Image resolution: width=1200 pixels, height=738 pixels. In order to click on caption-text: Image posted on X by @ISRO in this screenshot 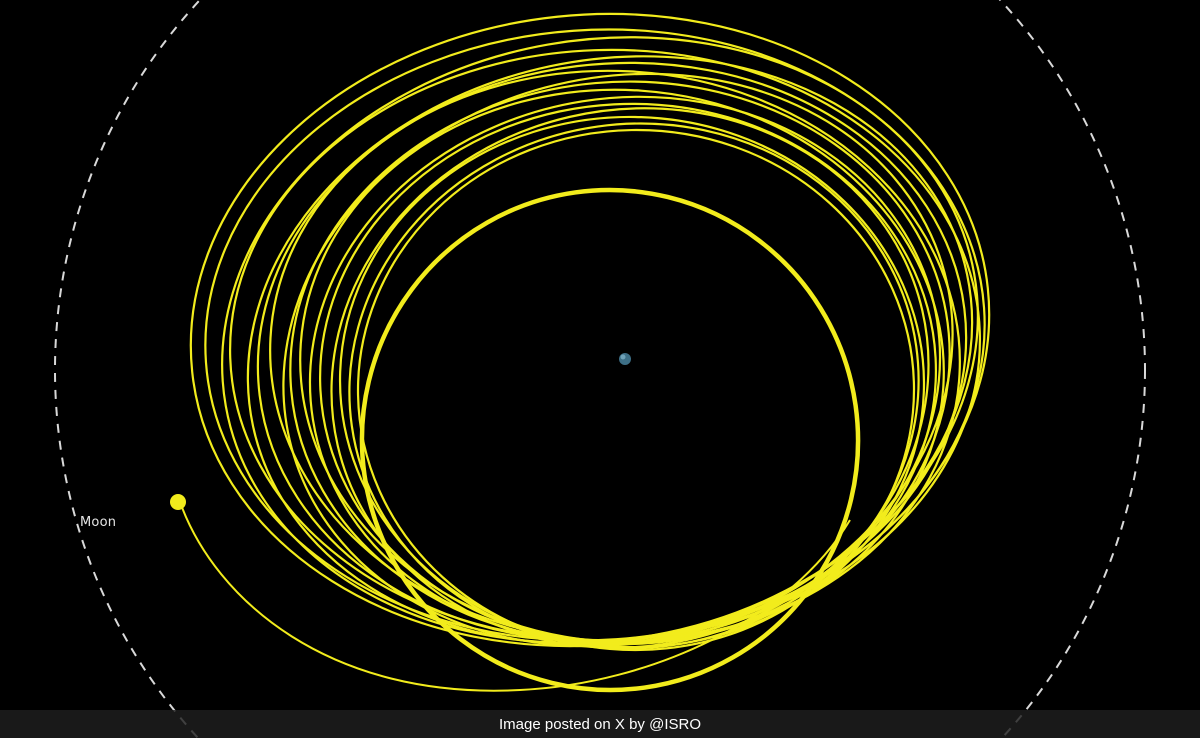, I will do `click(600, 724)`.